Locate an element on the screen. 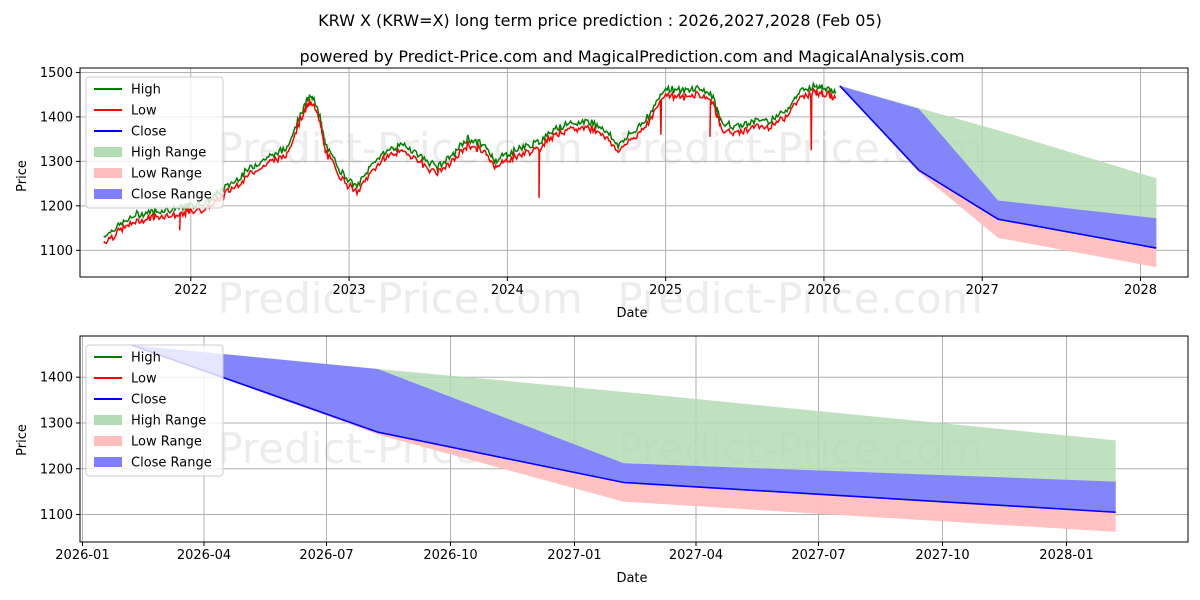 The image size is (1200, 600). bottom-y-axis-label: Price is located at coordinates (22, 440).